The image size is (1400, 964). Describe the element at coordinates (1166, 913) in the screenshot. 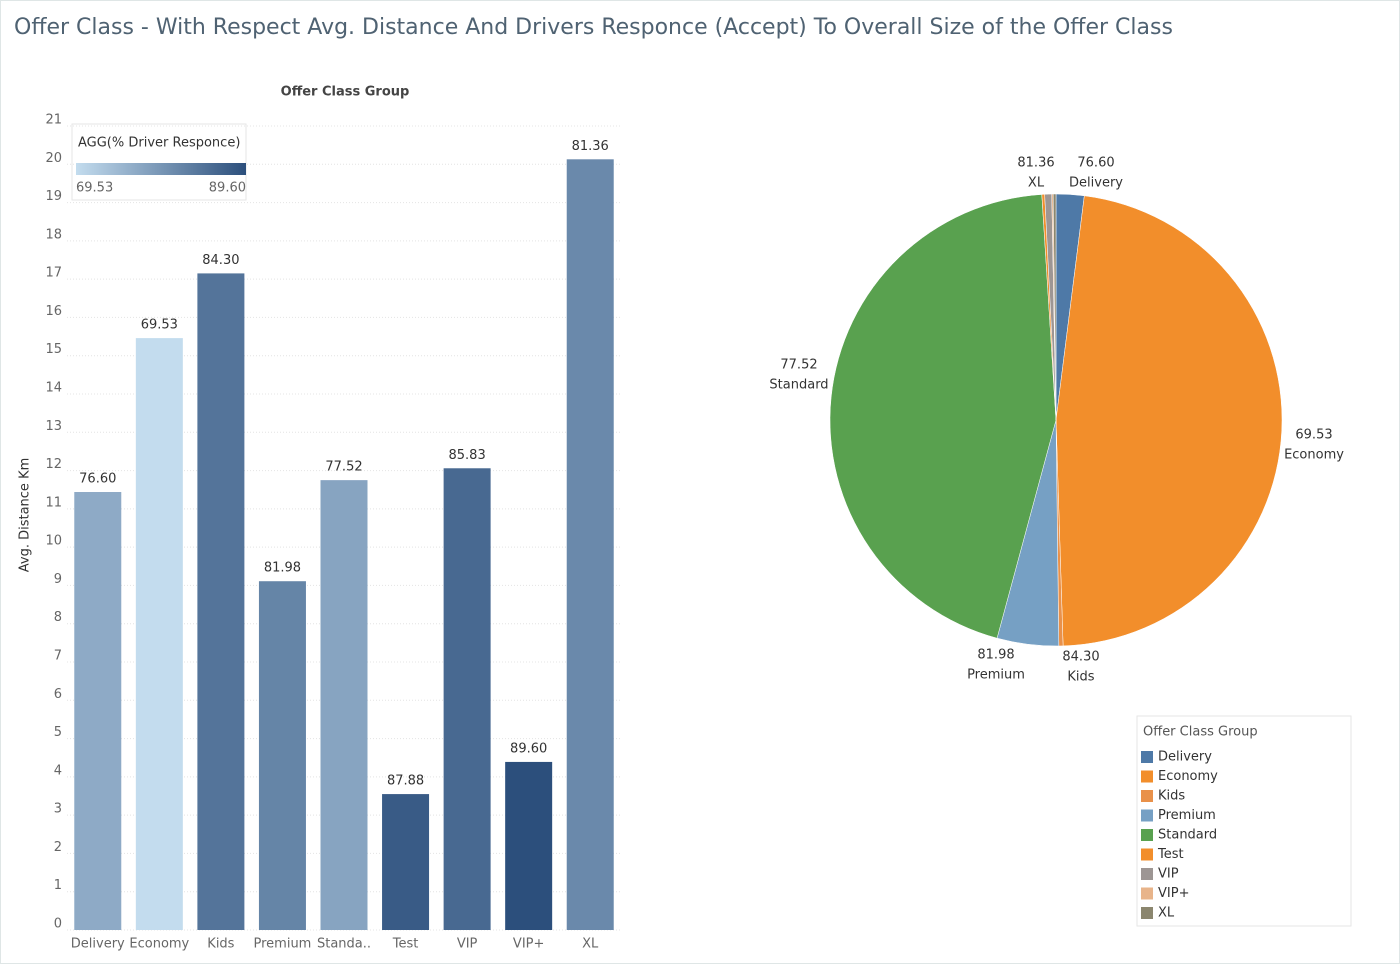

I see `legend-label: XL` at that location.